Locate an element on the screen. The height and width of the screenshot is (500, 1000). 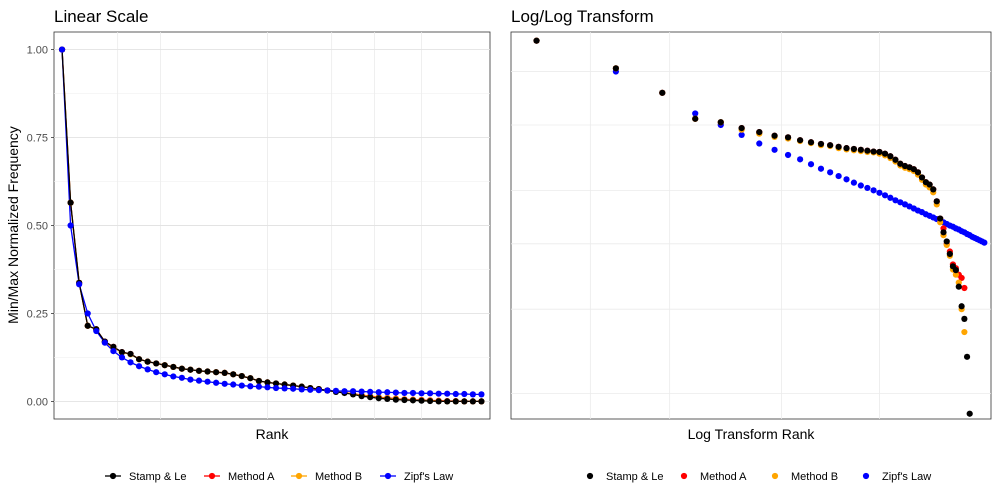
legend-item: Method B is located at coordinates (326, 477).